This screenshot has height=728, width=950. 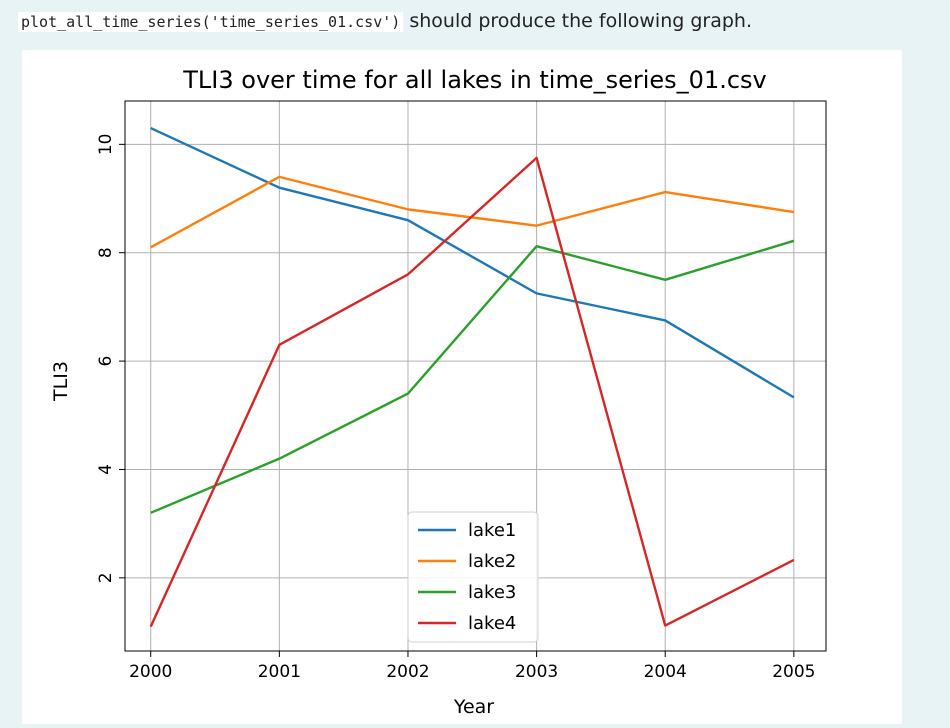 What do you see at coordinates (665, 672) in the screenshot?
I see `x-tick-label: 2004` at bounding box center [665, 672].